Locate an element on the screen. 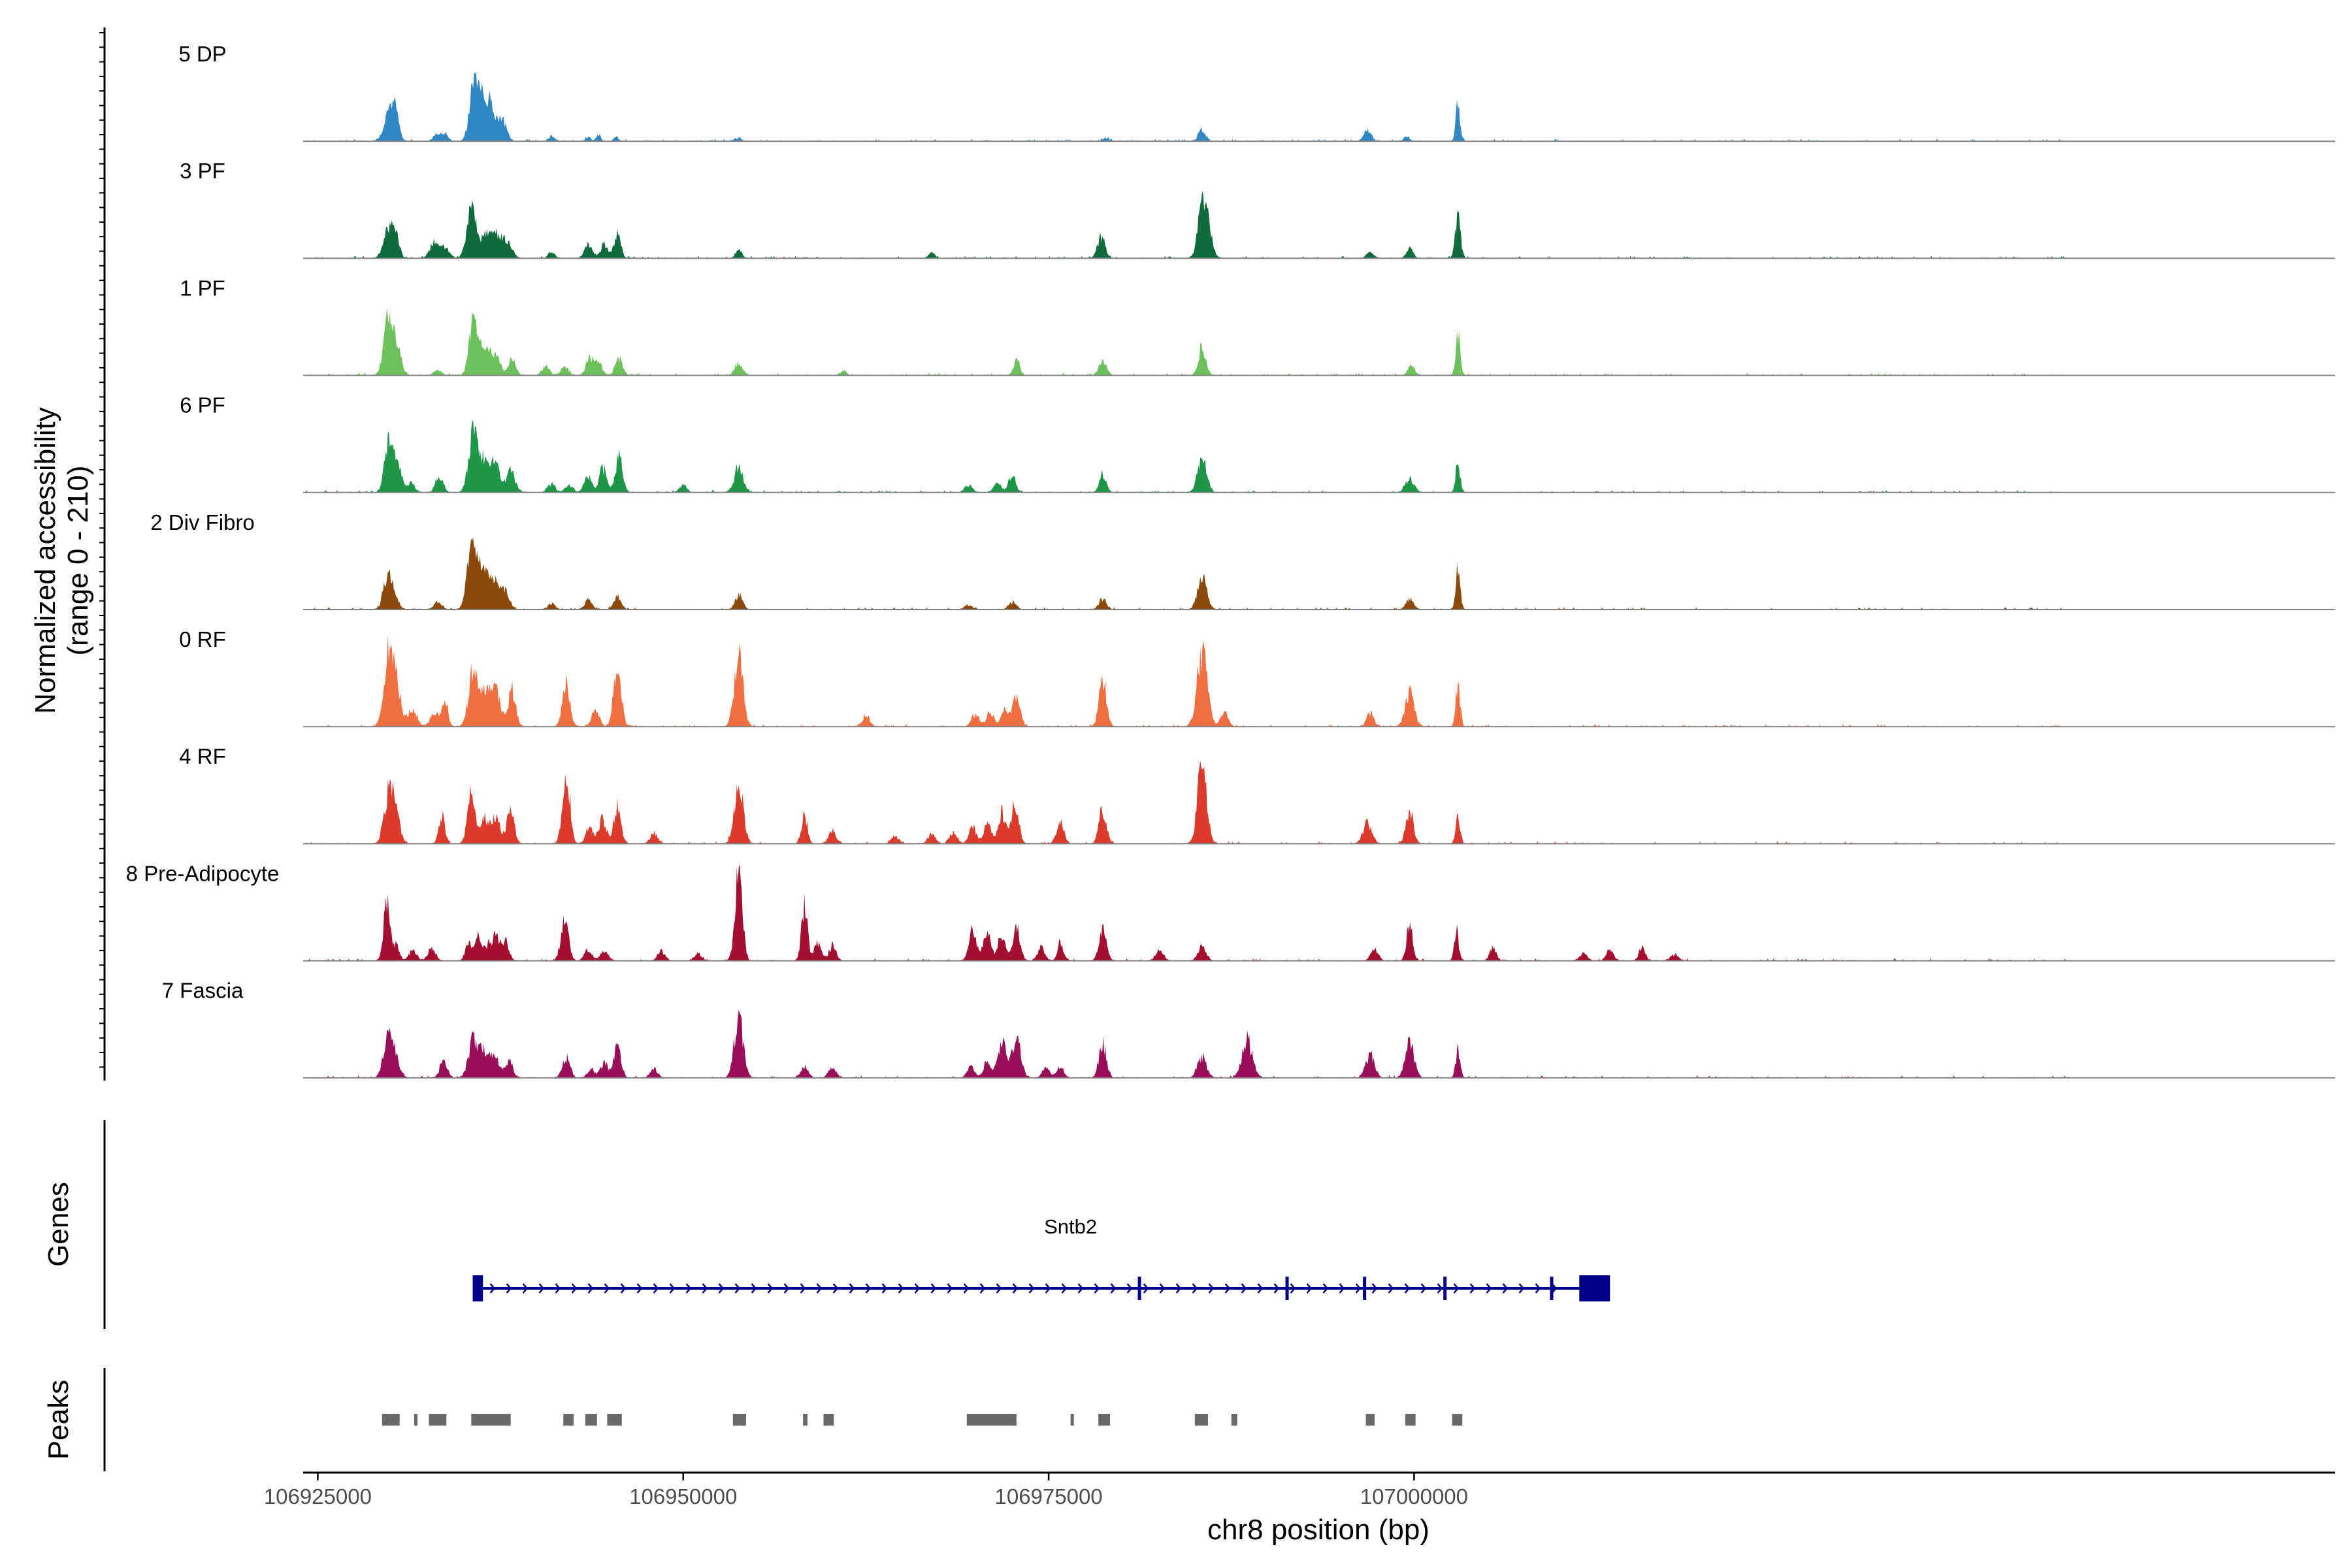 Image resolution: width=2352 pixels, height=1568 pixels. track-label: 2 Div Fibro is located at coordinates (202, 522).